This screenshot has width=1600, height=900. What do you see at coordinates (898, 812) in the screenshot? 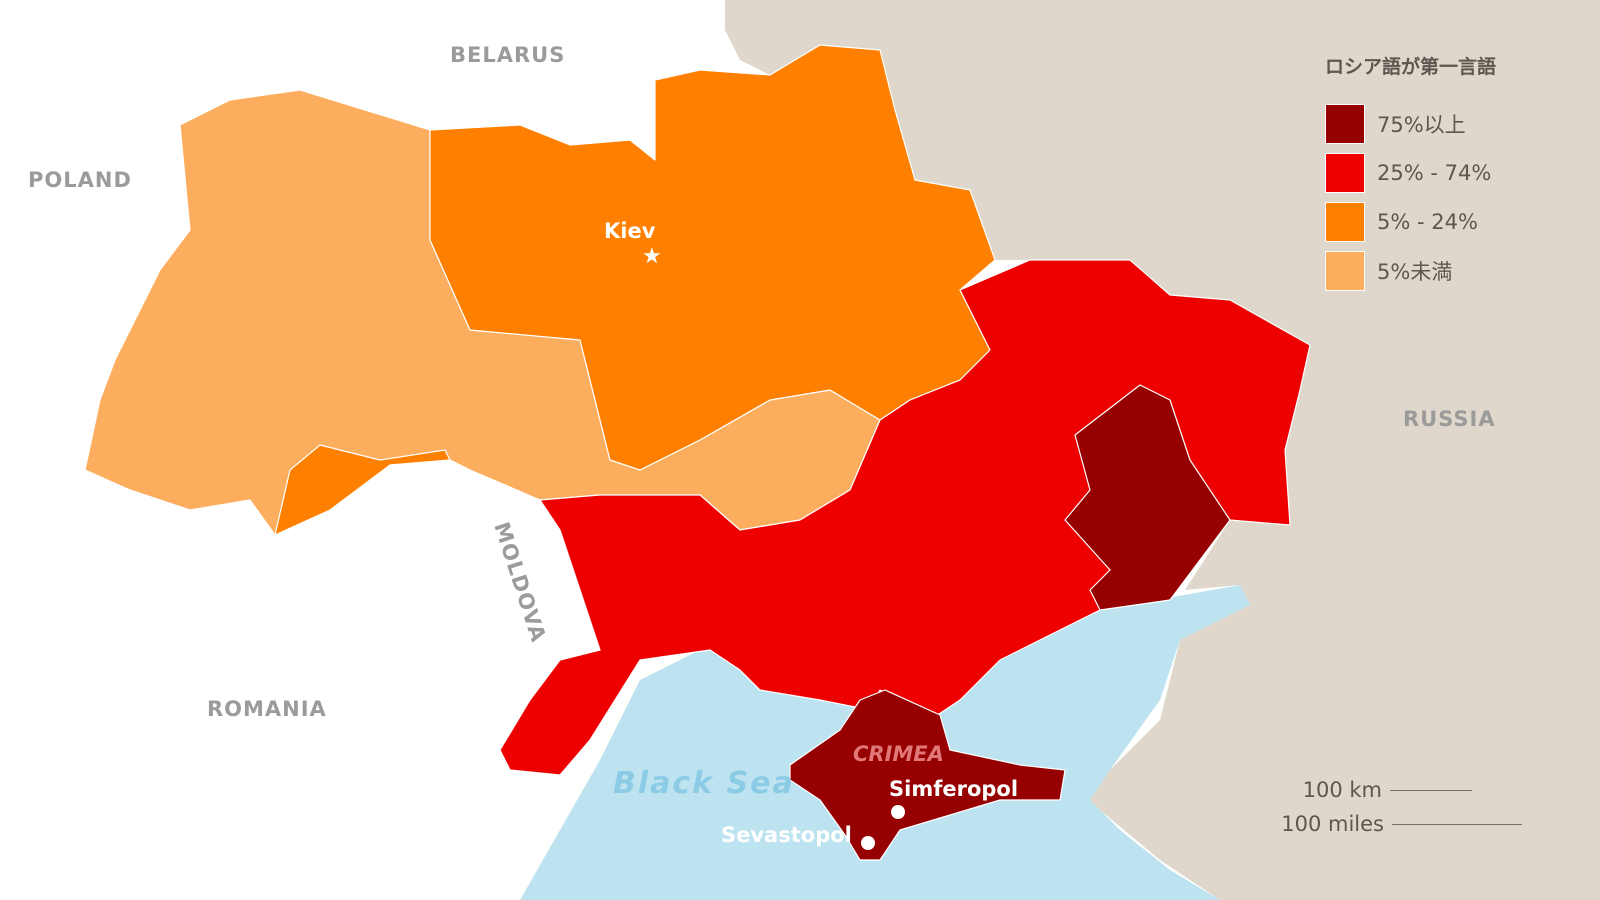
I see `city-dot-simferopol` at bounding box center [898, 812].